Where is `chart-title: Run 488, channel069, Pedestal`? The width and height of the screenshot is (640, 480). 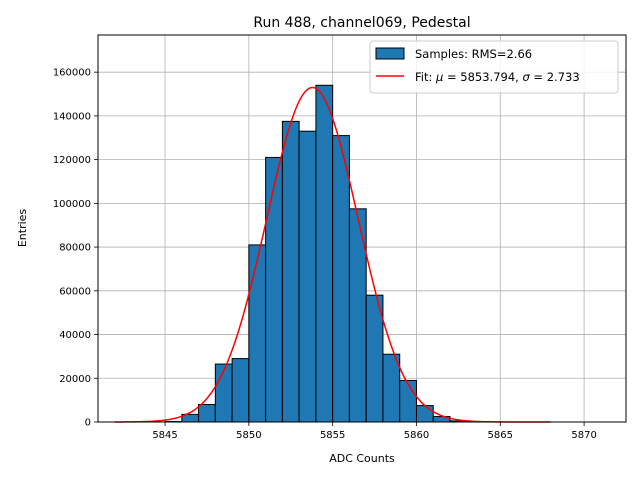
chart-title: Run 488, channel069, Pedestal is located at coordinates (361, 23).